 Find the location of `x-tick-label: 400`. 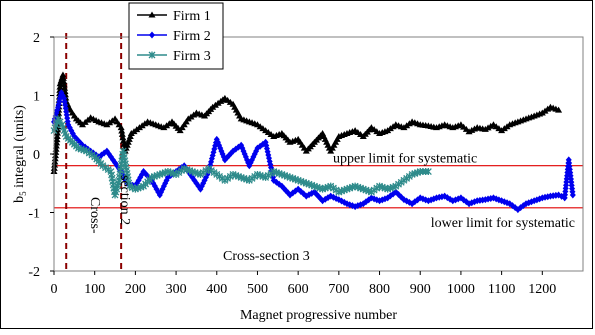

x-tick-label: 400 is located at coordinates (216, 289).